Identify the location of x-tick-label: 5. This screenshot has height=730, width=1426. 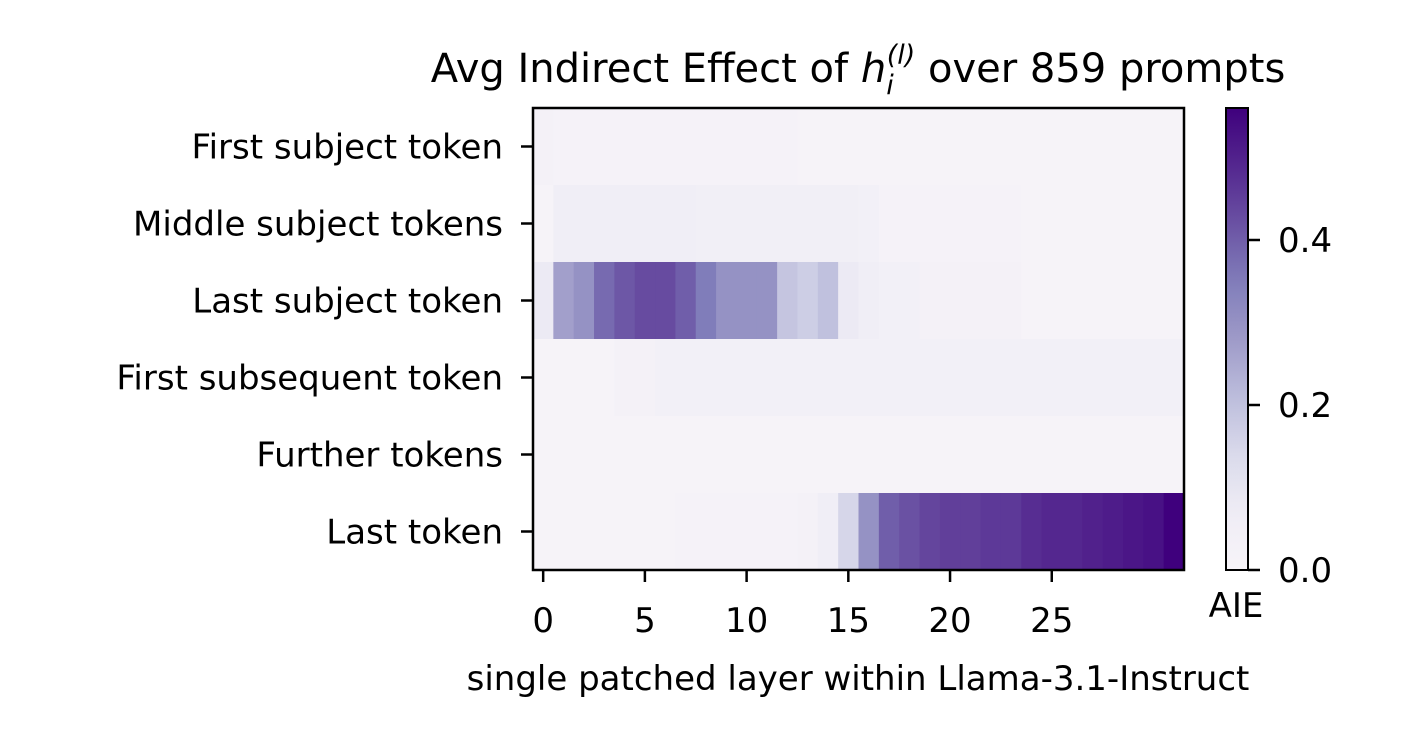
(645, 621).